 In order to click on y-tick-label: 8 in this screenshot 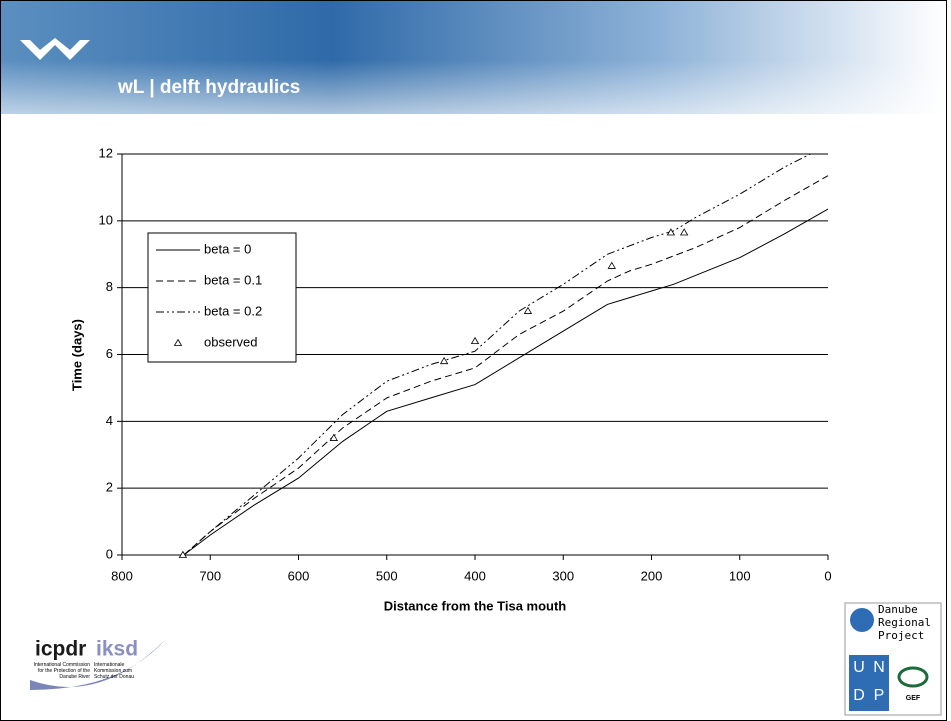, I will do `click(109, 286)`.